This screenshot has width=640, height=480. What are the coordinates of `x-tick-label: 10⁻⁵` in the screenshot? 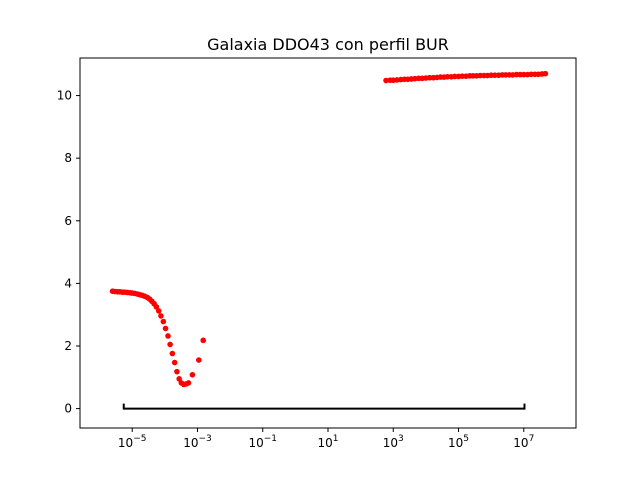 It's located at (132, 442).